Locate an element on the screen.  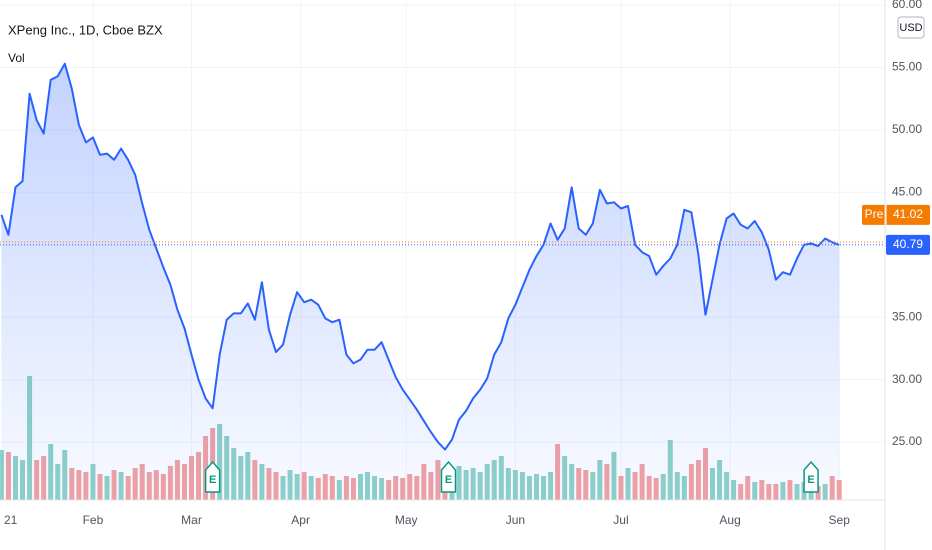
x-tick-label: Apr is located at coordinates (300, 520).